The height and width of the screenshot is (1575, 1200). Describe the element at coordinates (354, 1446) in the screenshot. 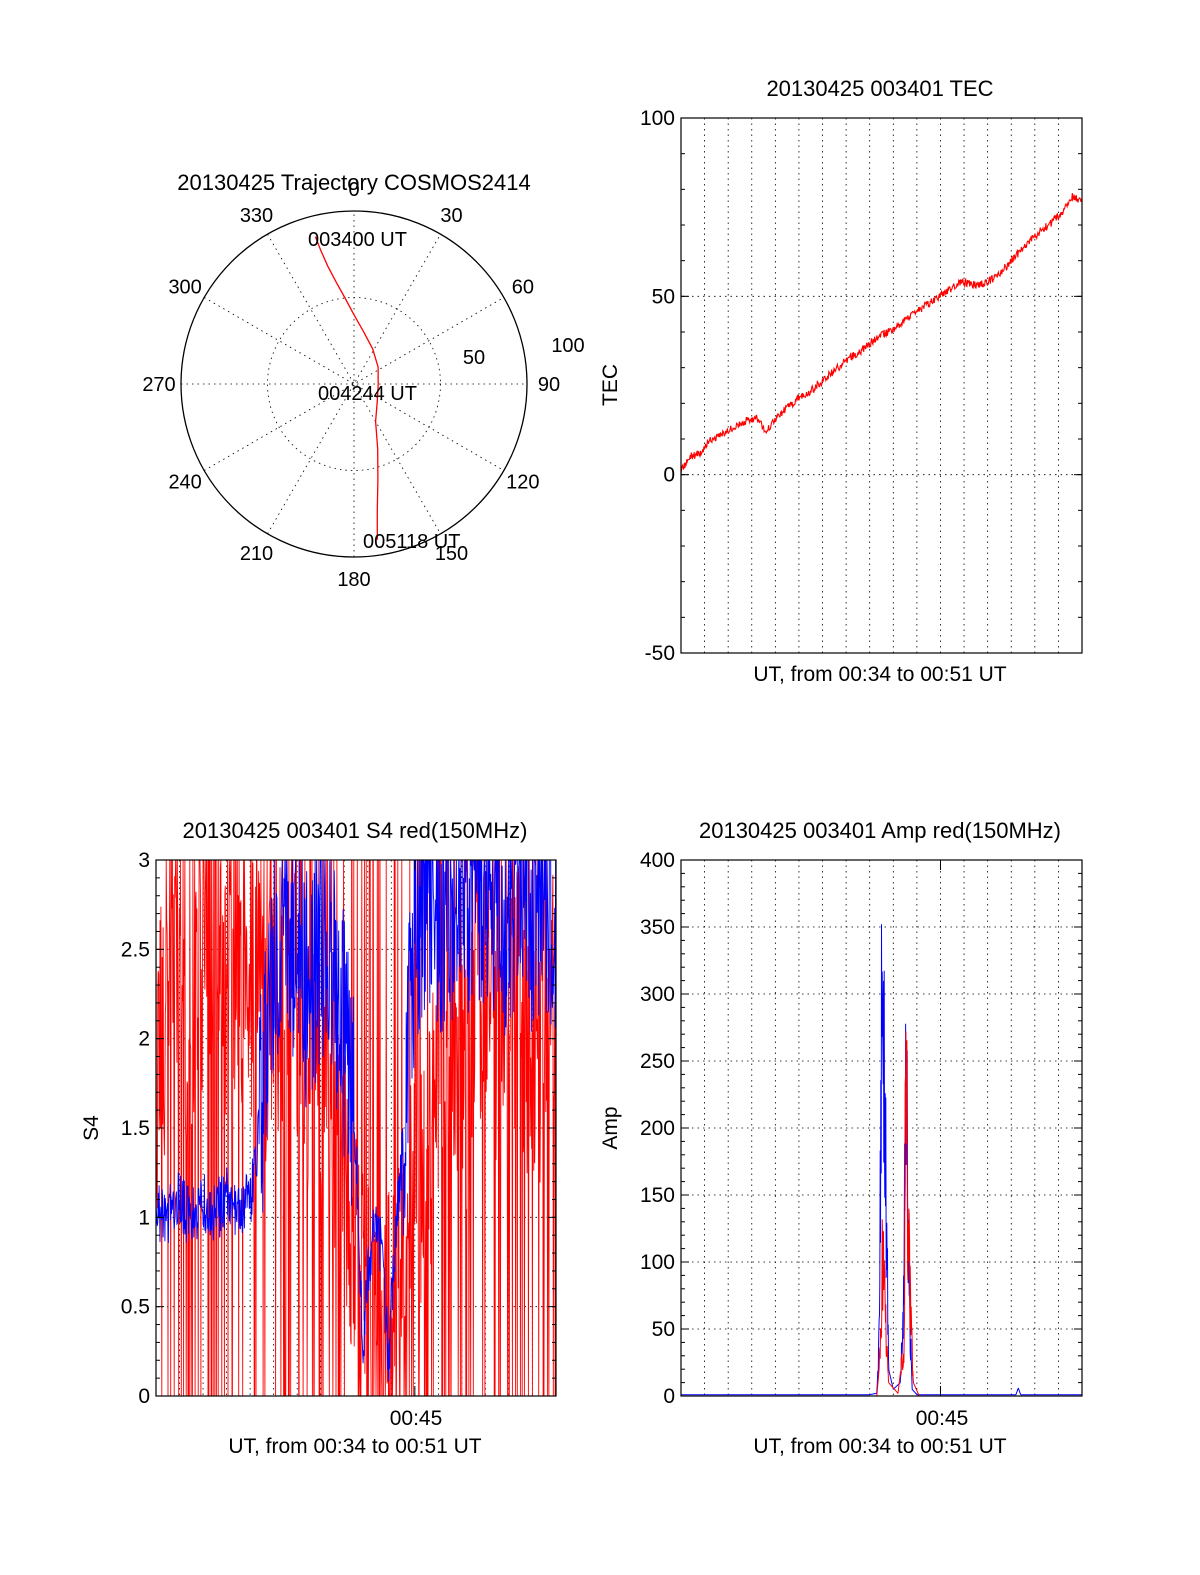

I see `s4-x-axis-label: UT, from 00:34 to 00:51 UT` at that location.